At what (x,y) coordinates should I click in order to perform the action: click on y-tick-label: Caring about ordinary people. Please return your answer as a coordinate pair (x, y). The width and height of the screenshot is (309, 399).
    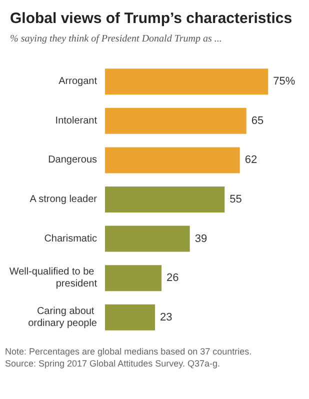
    Looking at the image, I should click on (63, 317).